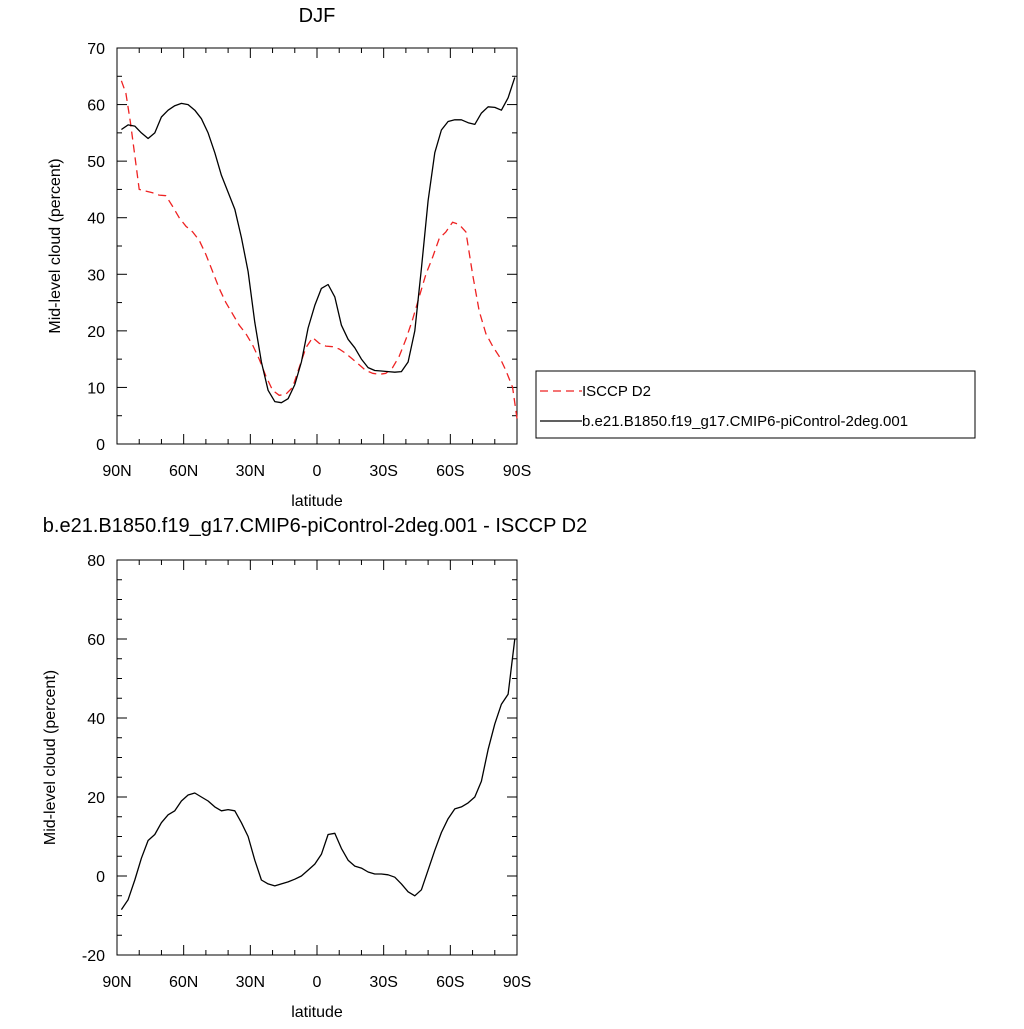 The image size is (1024, 1029). What do you see at coordinates (616, 391) in the screenshot?
I see `legend-entry-0: ISCCP D2` at bounding box center [616, 391].